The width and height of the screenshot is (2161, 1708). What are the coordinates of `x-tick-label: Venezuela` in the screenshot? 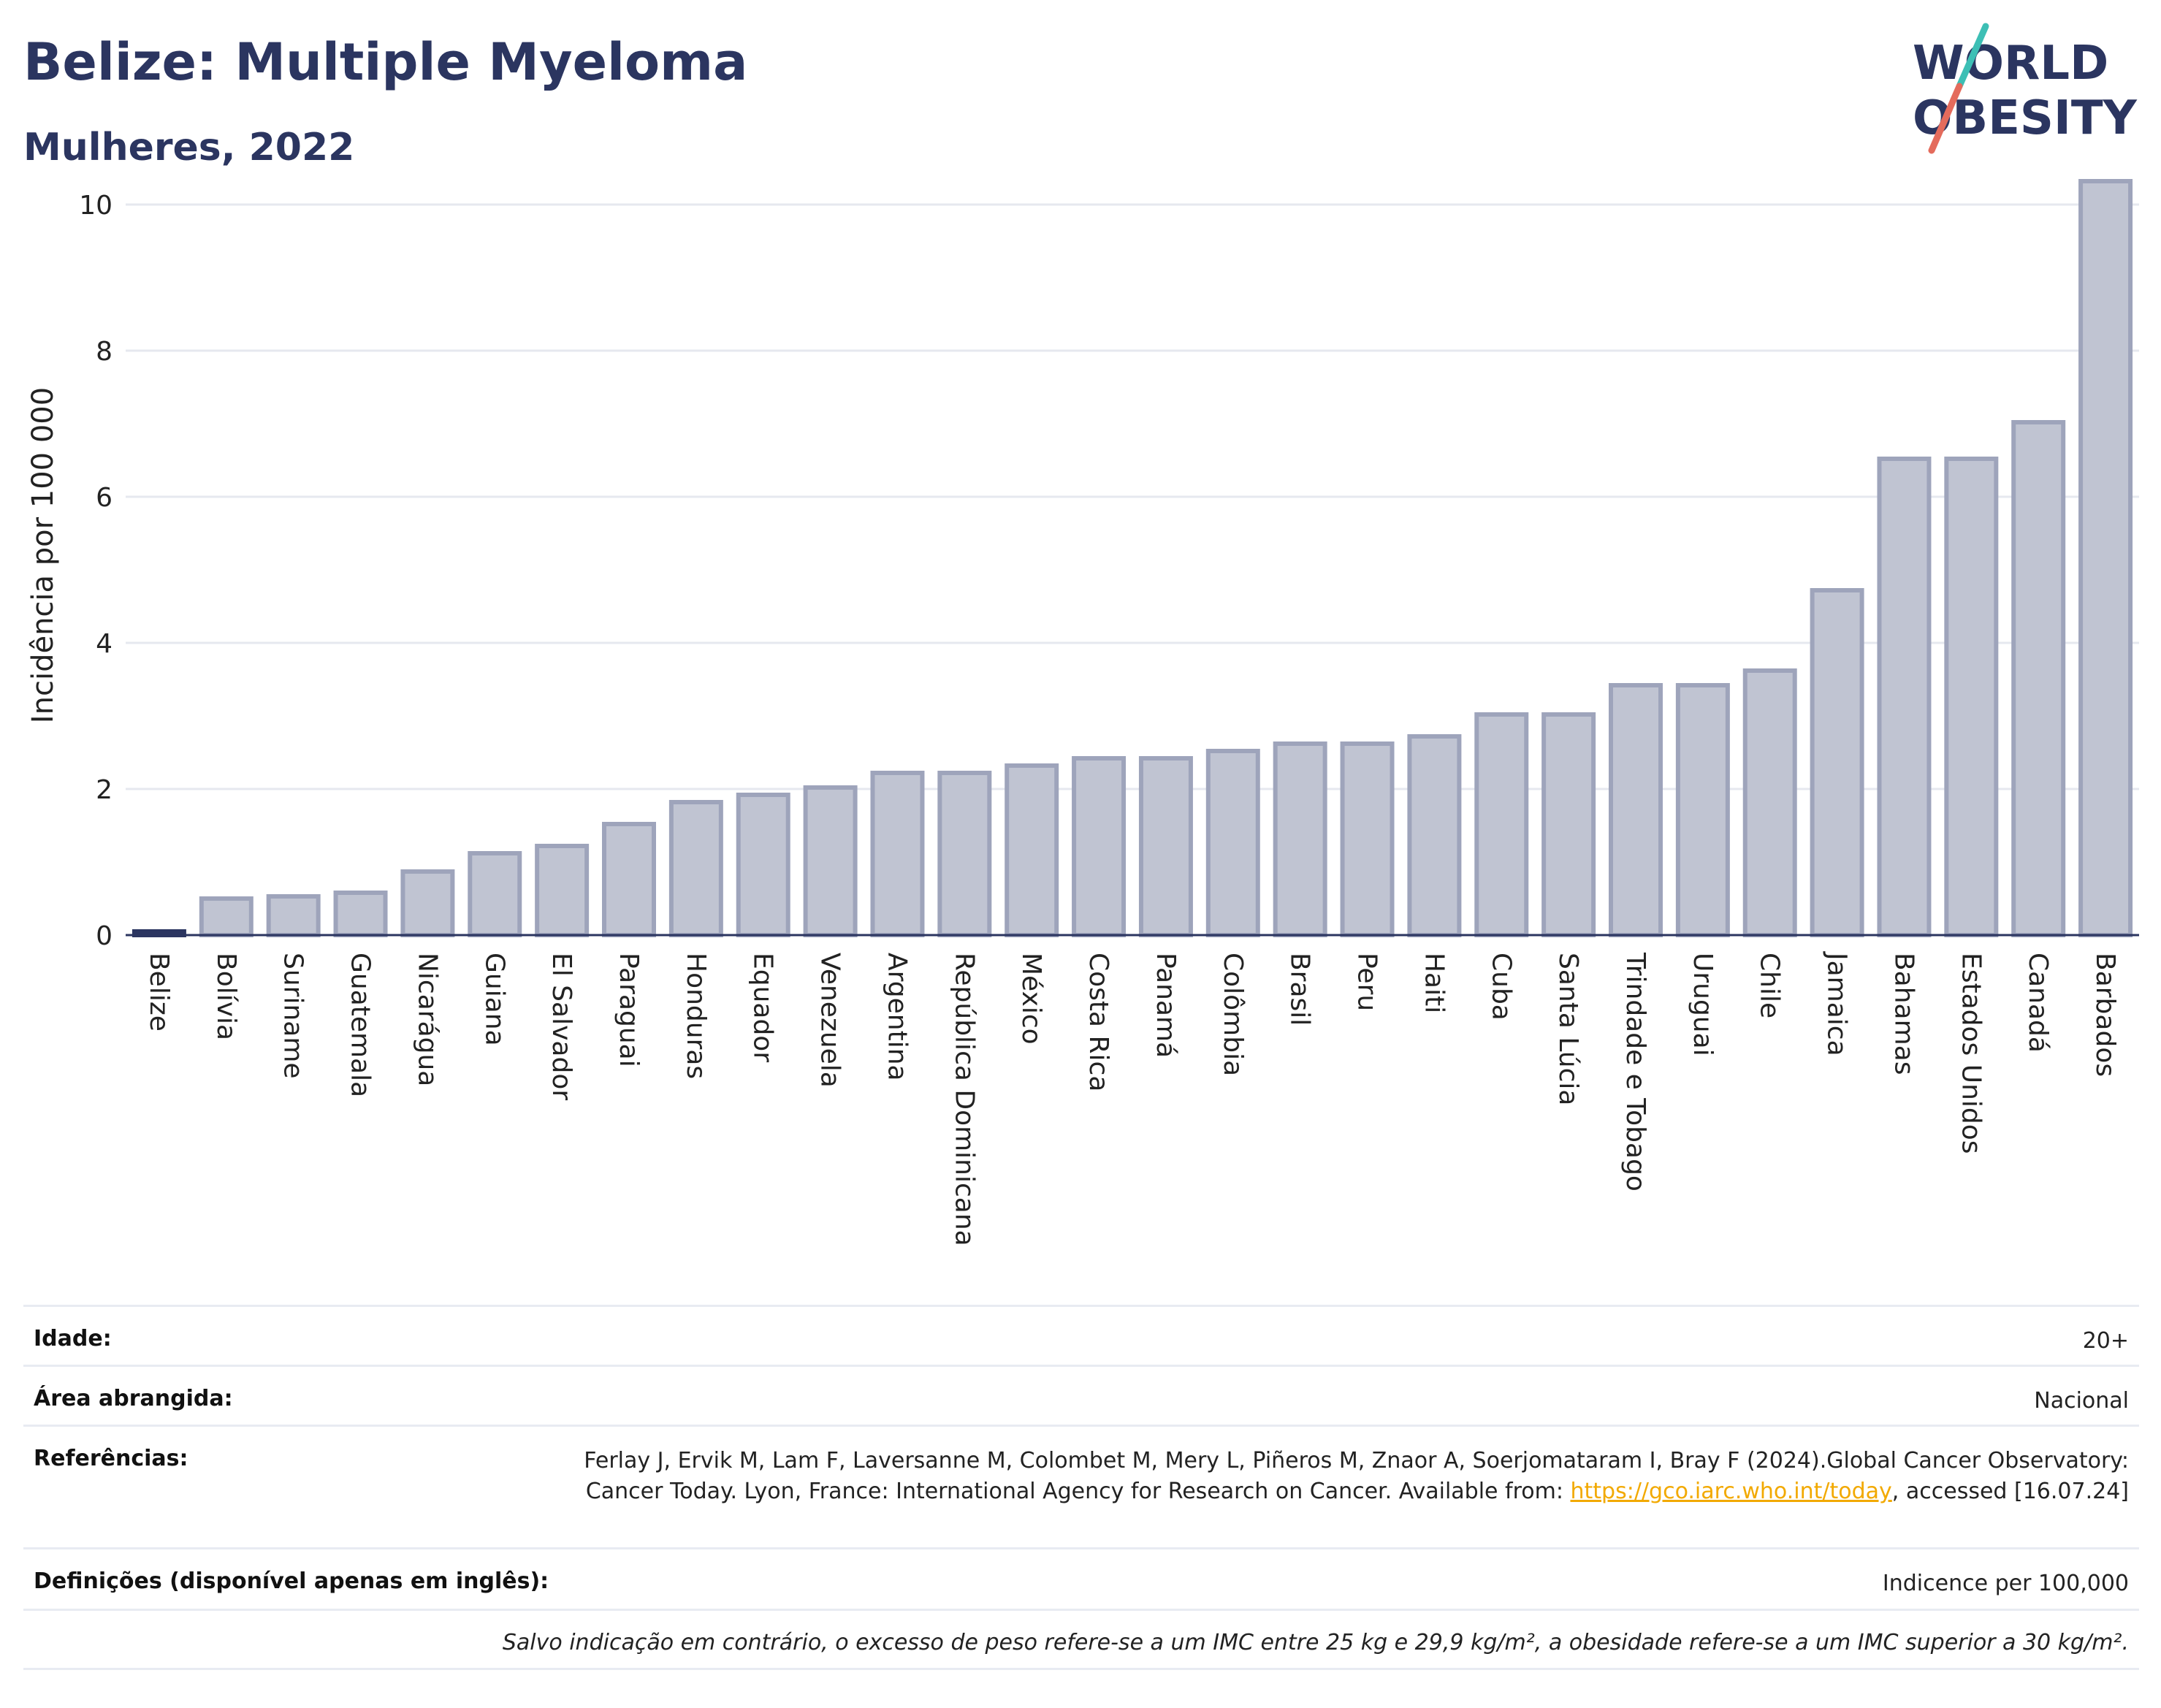 It's located at (830, 1021).